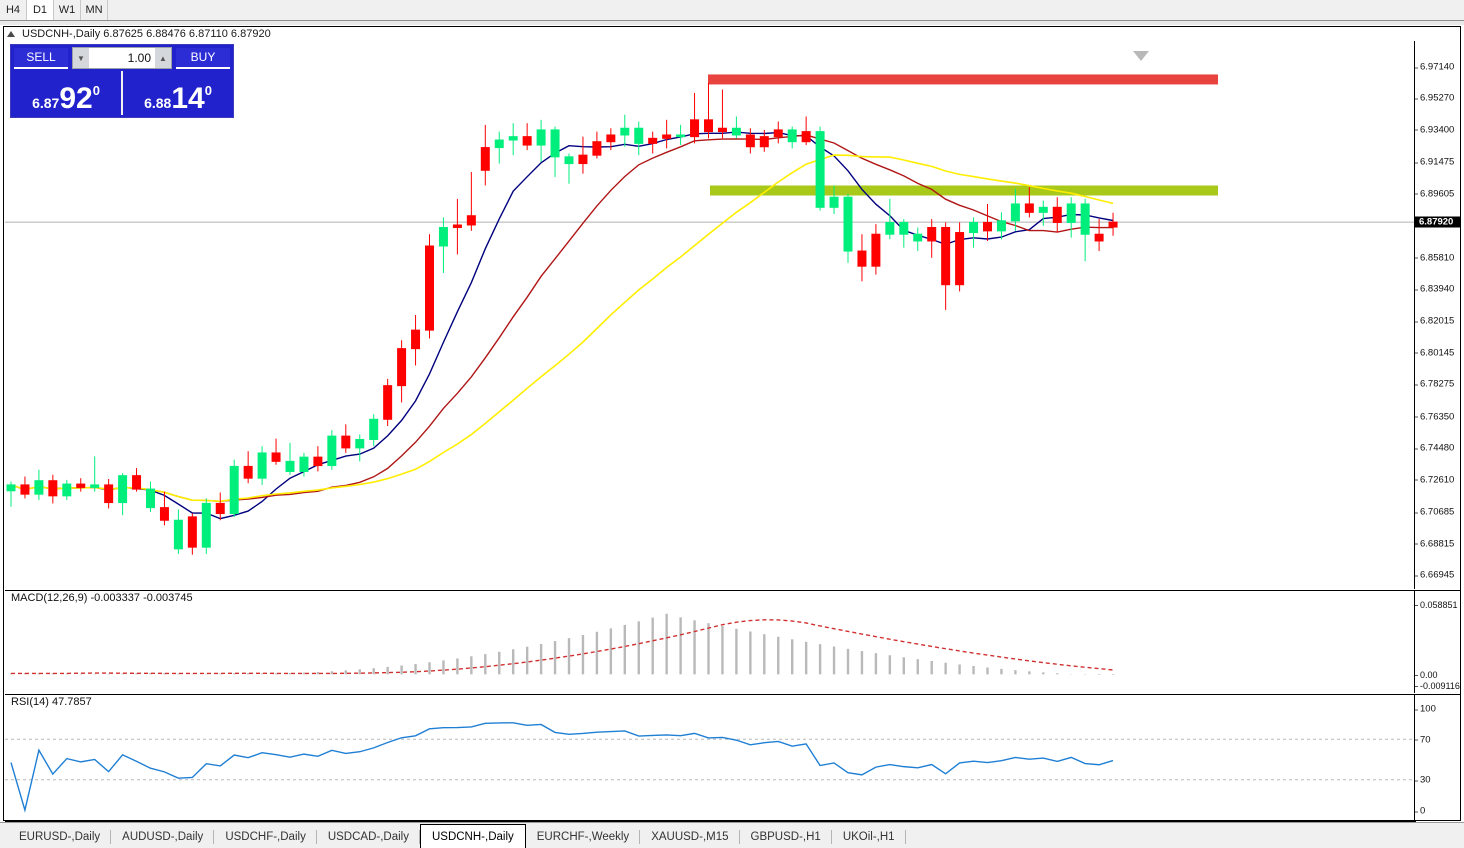 The width and height of the screenshot is (1464, 848). Describe the element at coordinates (13, 10) in the screenshot. I see `timeframe-h4: H4` at that location.